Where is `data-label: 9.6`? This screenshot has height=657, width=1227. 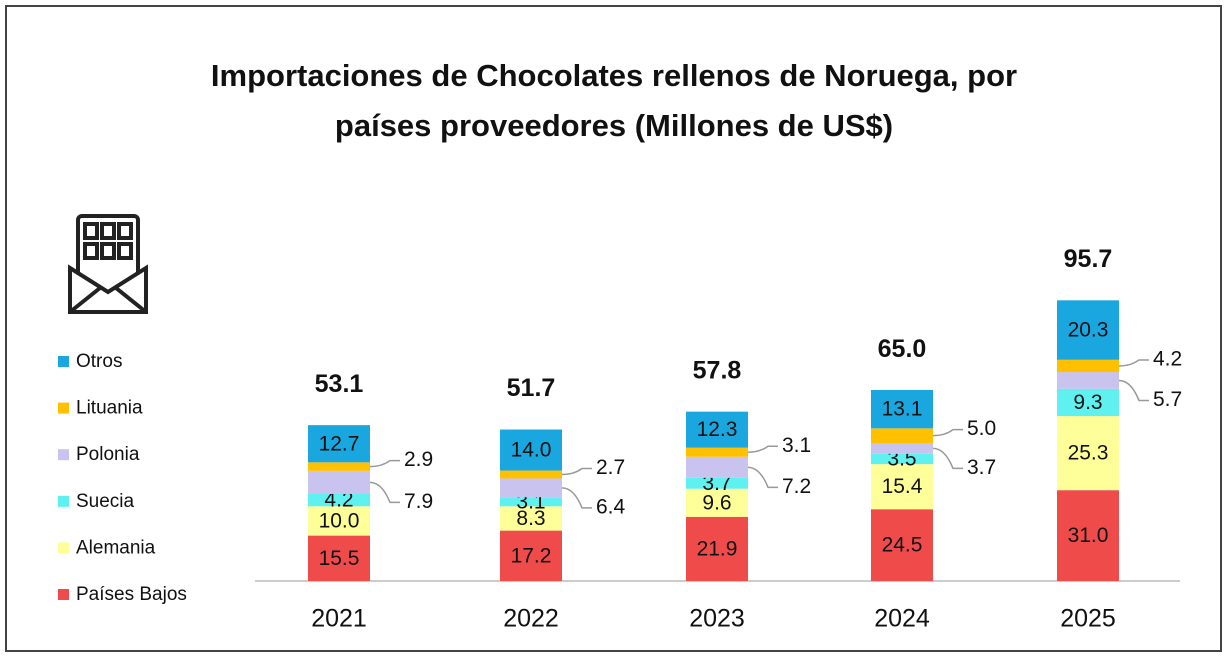
data-label: 9.6 is located at coordinates (716, 502).